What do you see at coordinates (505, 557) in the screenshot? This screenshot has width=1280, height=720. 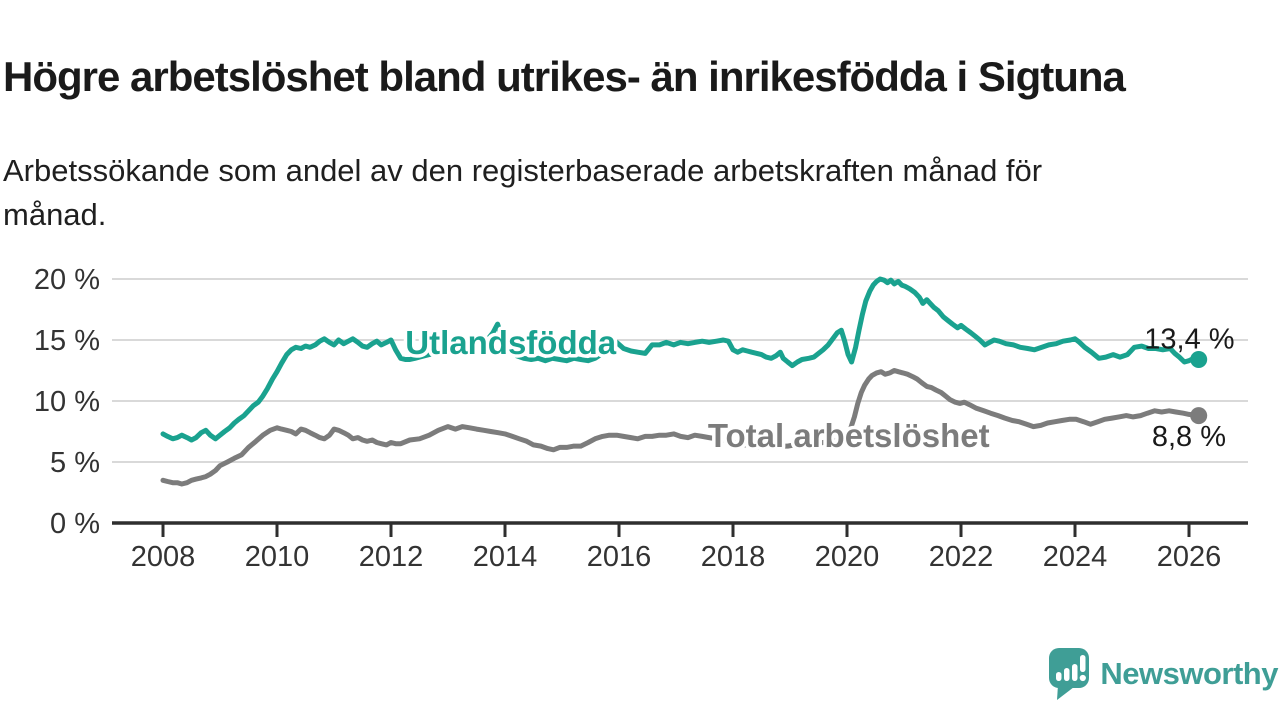 I see `x-tick-label: 2014` at bounding box center [505, 557].